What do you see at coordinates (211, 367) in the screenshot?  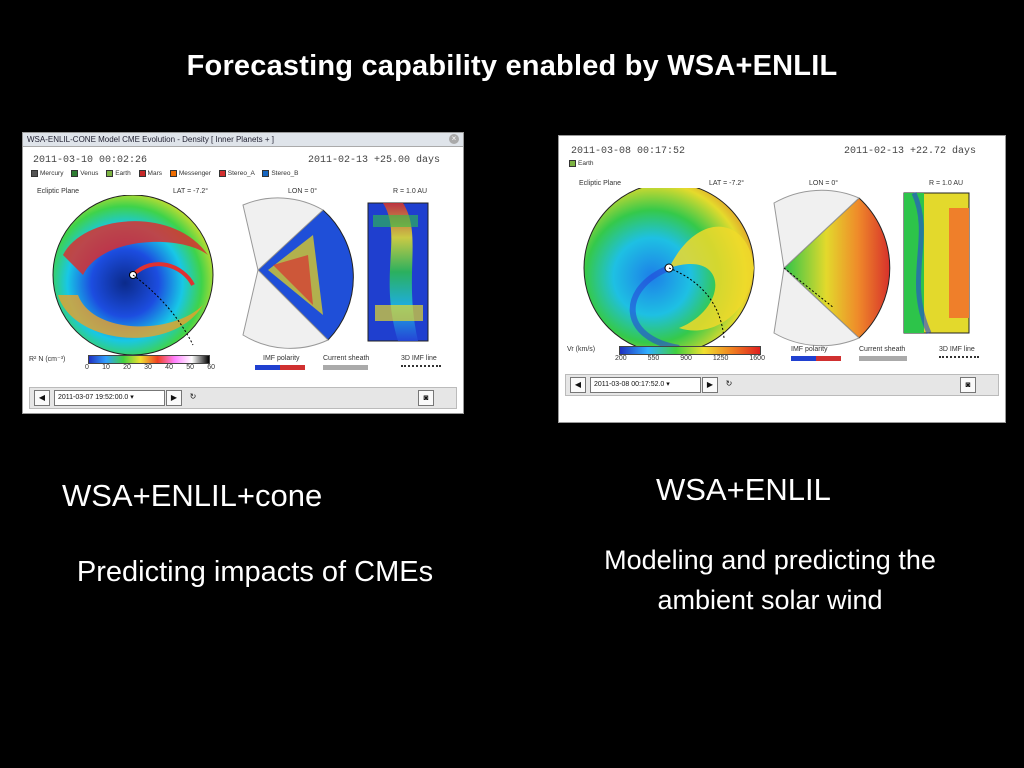 I see `colorbar-tick: 60` at bounding box center [211, 367].